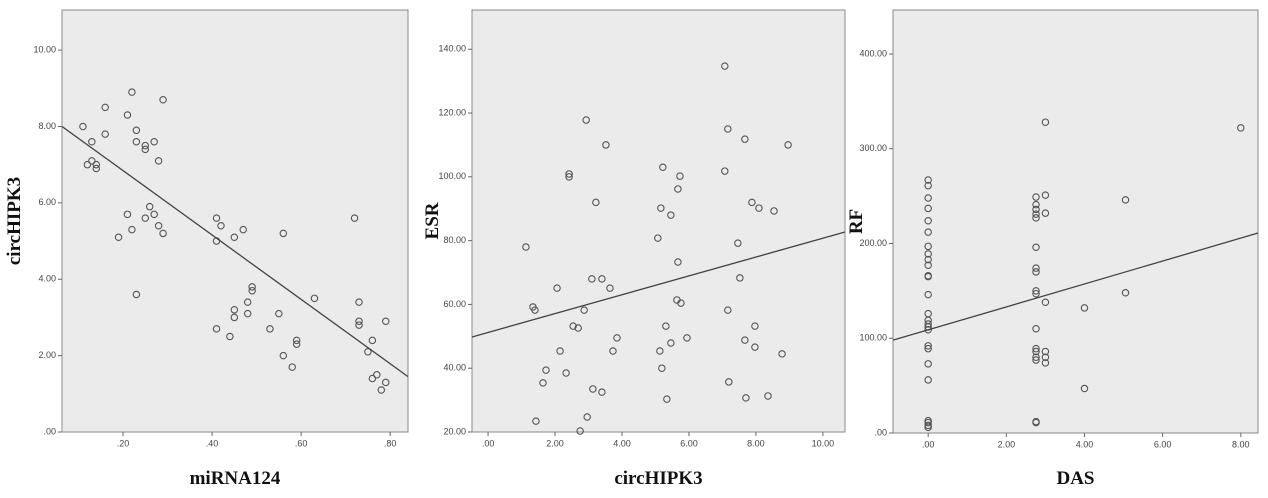  I want to click on x-tick-label: .20, so click(123, 443).